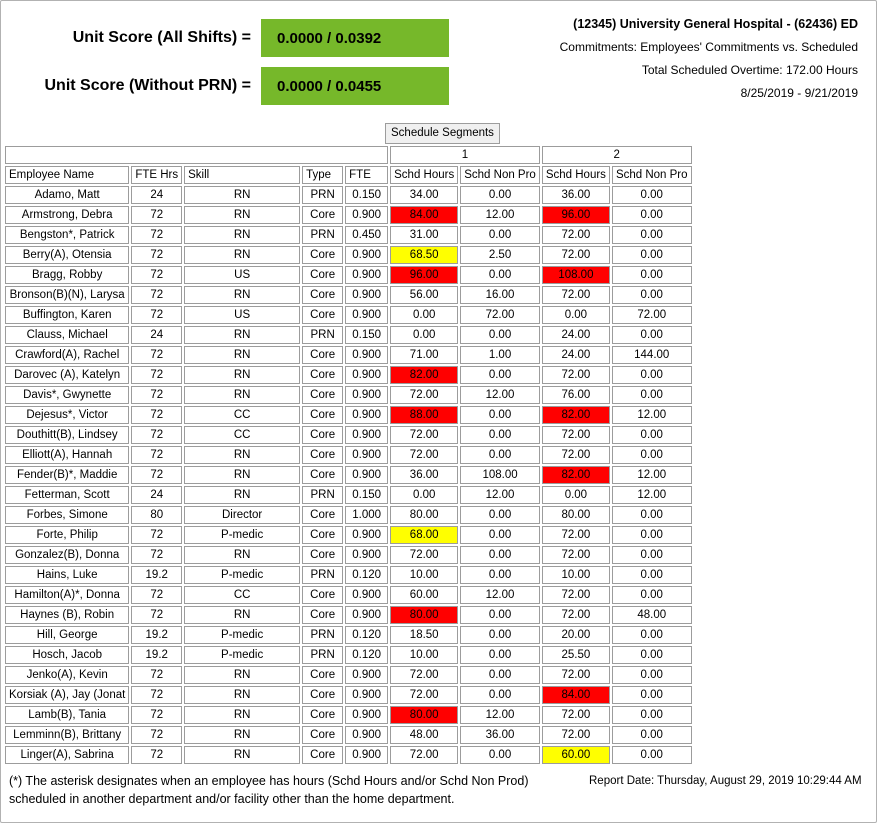 The height and width of the screenshot is (823, 877). Describe the element at coordinates (67, 195) in the screenshot. I see `employee-name-cell: Adamo, Matt` at that location.